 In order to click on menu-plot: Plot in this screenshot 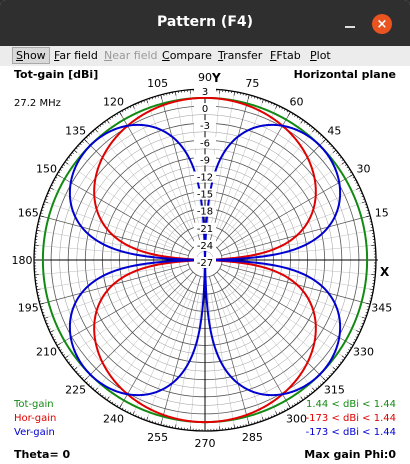, I will do `click(320, 55)`.